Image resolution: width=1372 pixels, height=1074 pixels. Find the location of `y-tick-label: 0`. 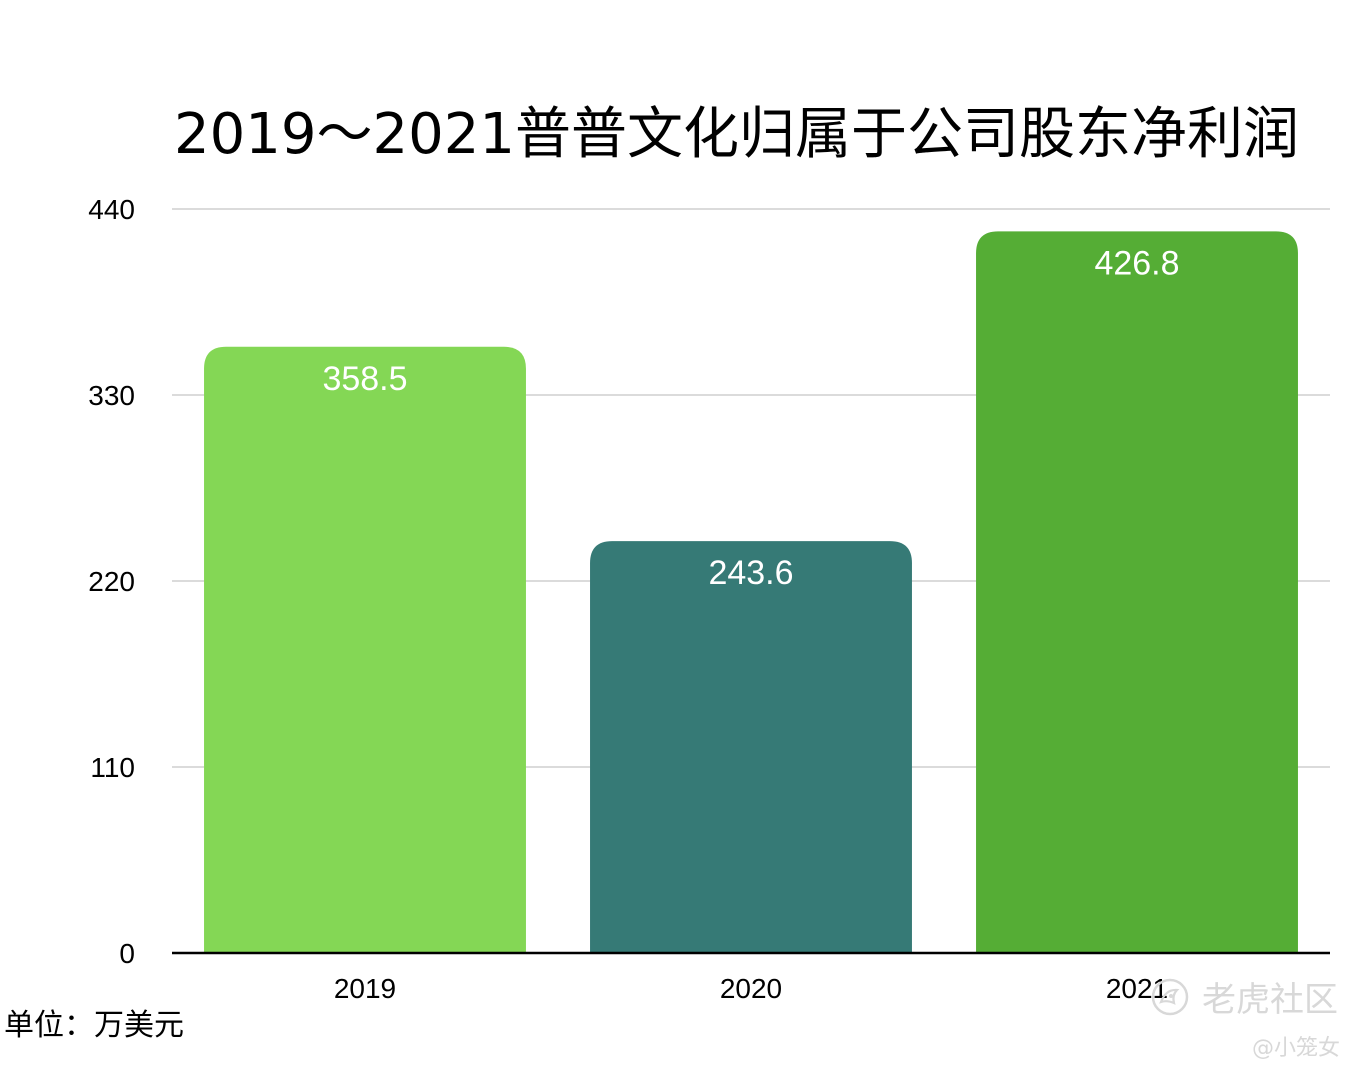

y-tick-label: 0 is located at coordinates (127, 953).